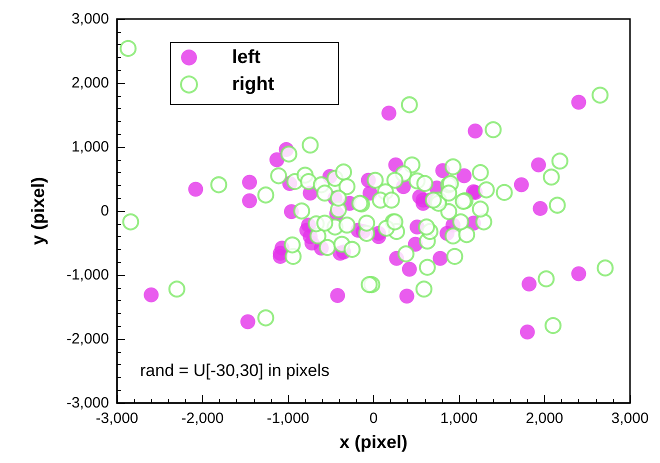 This screenshot has height=463, width=660. I want to click on y-tick-label: -1,000, so click(87, 275).